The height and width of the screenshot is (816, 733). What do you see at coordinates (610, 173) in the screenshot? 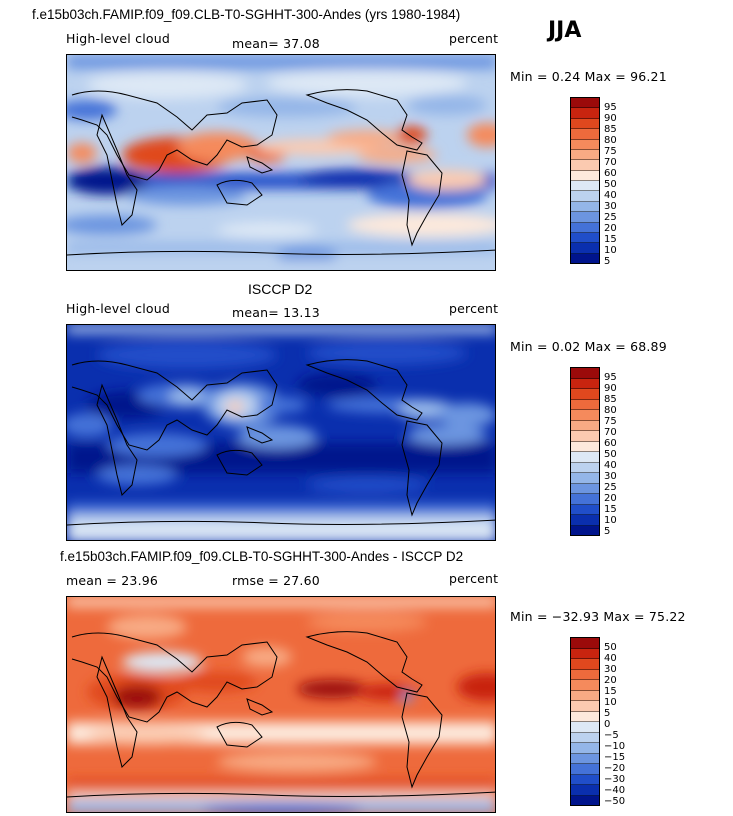
I see `colorbar-tick-label: 60` at bounding box center [610, 173].